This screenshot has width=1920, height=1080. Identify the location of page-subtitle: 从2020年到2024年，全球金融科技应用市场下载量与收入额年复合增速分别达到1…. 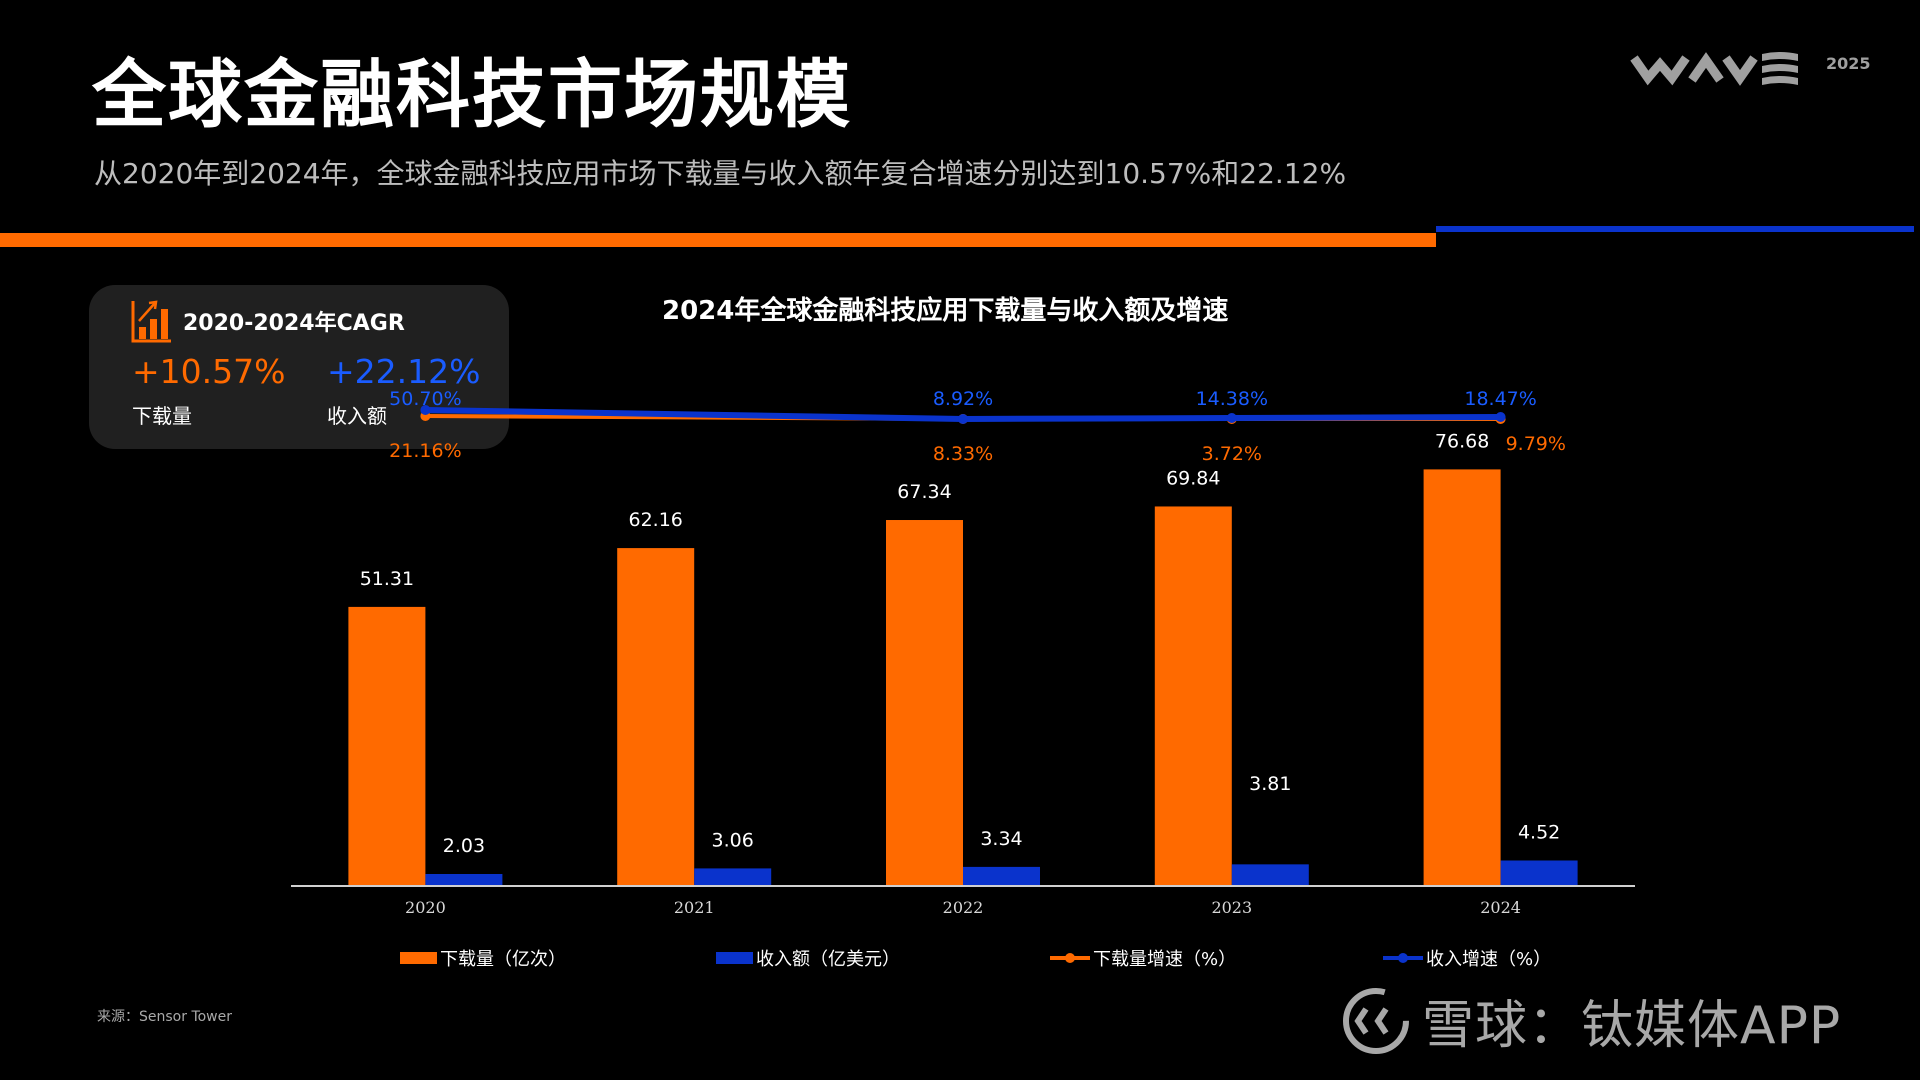
(720, 173).